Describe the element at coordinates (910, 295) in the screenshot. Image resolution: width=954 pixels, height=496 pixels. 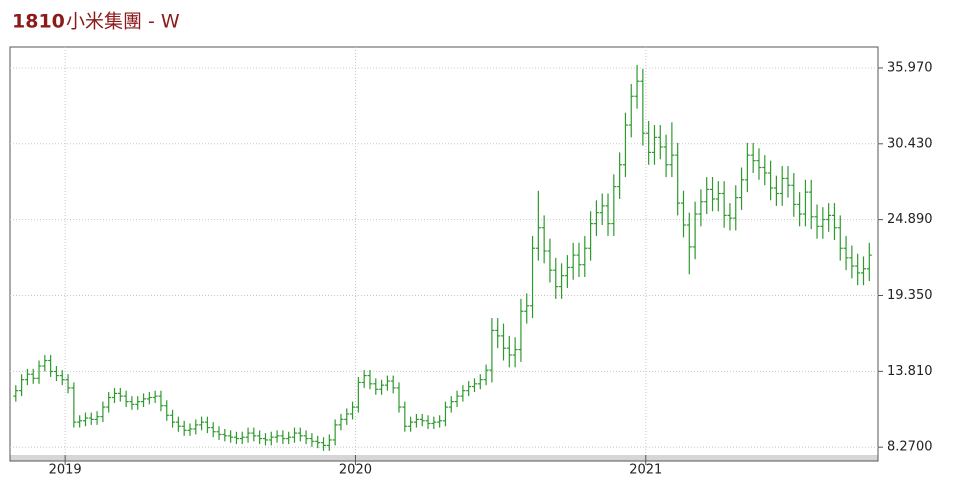
I see `y-tick-label: 19.350` at that location.